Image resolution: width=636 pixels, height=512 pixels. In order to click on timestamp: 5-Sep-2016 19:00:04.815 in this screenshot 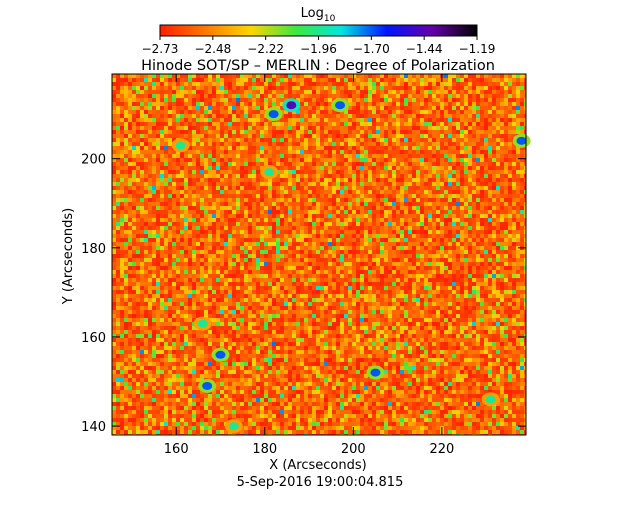, I will do `click(320, 482)`.